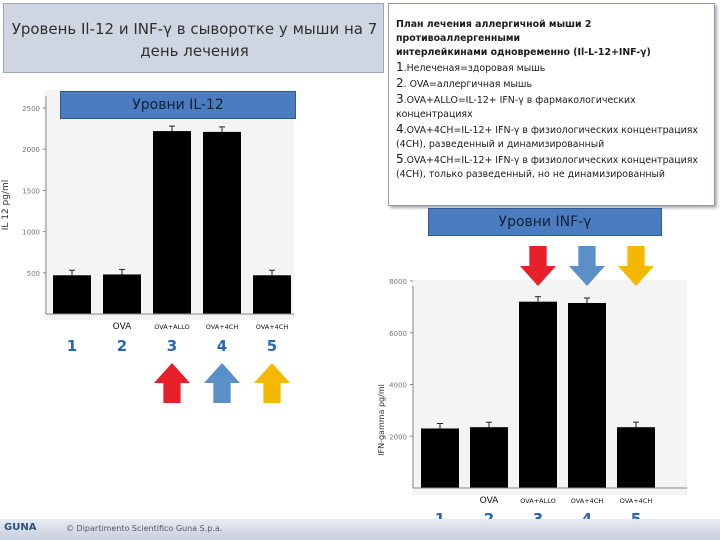  Describe the element at coordinates (72, 346) in the screenshot. I see `group-number-label: 1` at that location.